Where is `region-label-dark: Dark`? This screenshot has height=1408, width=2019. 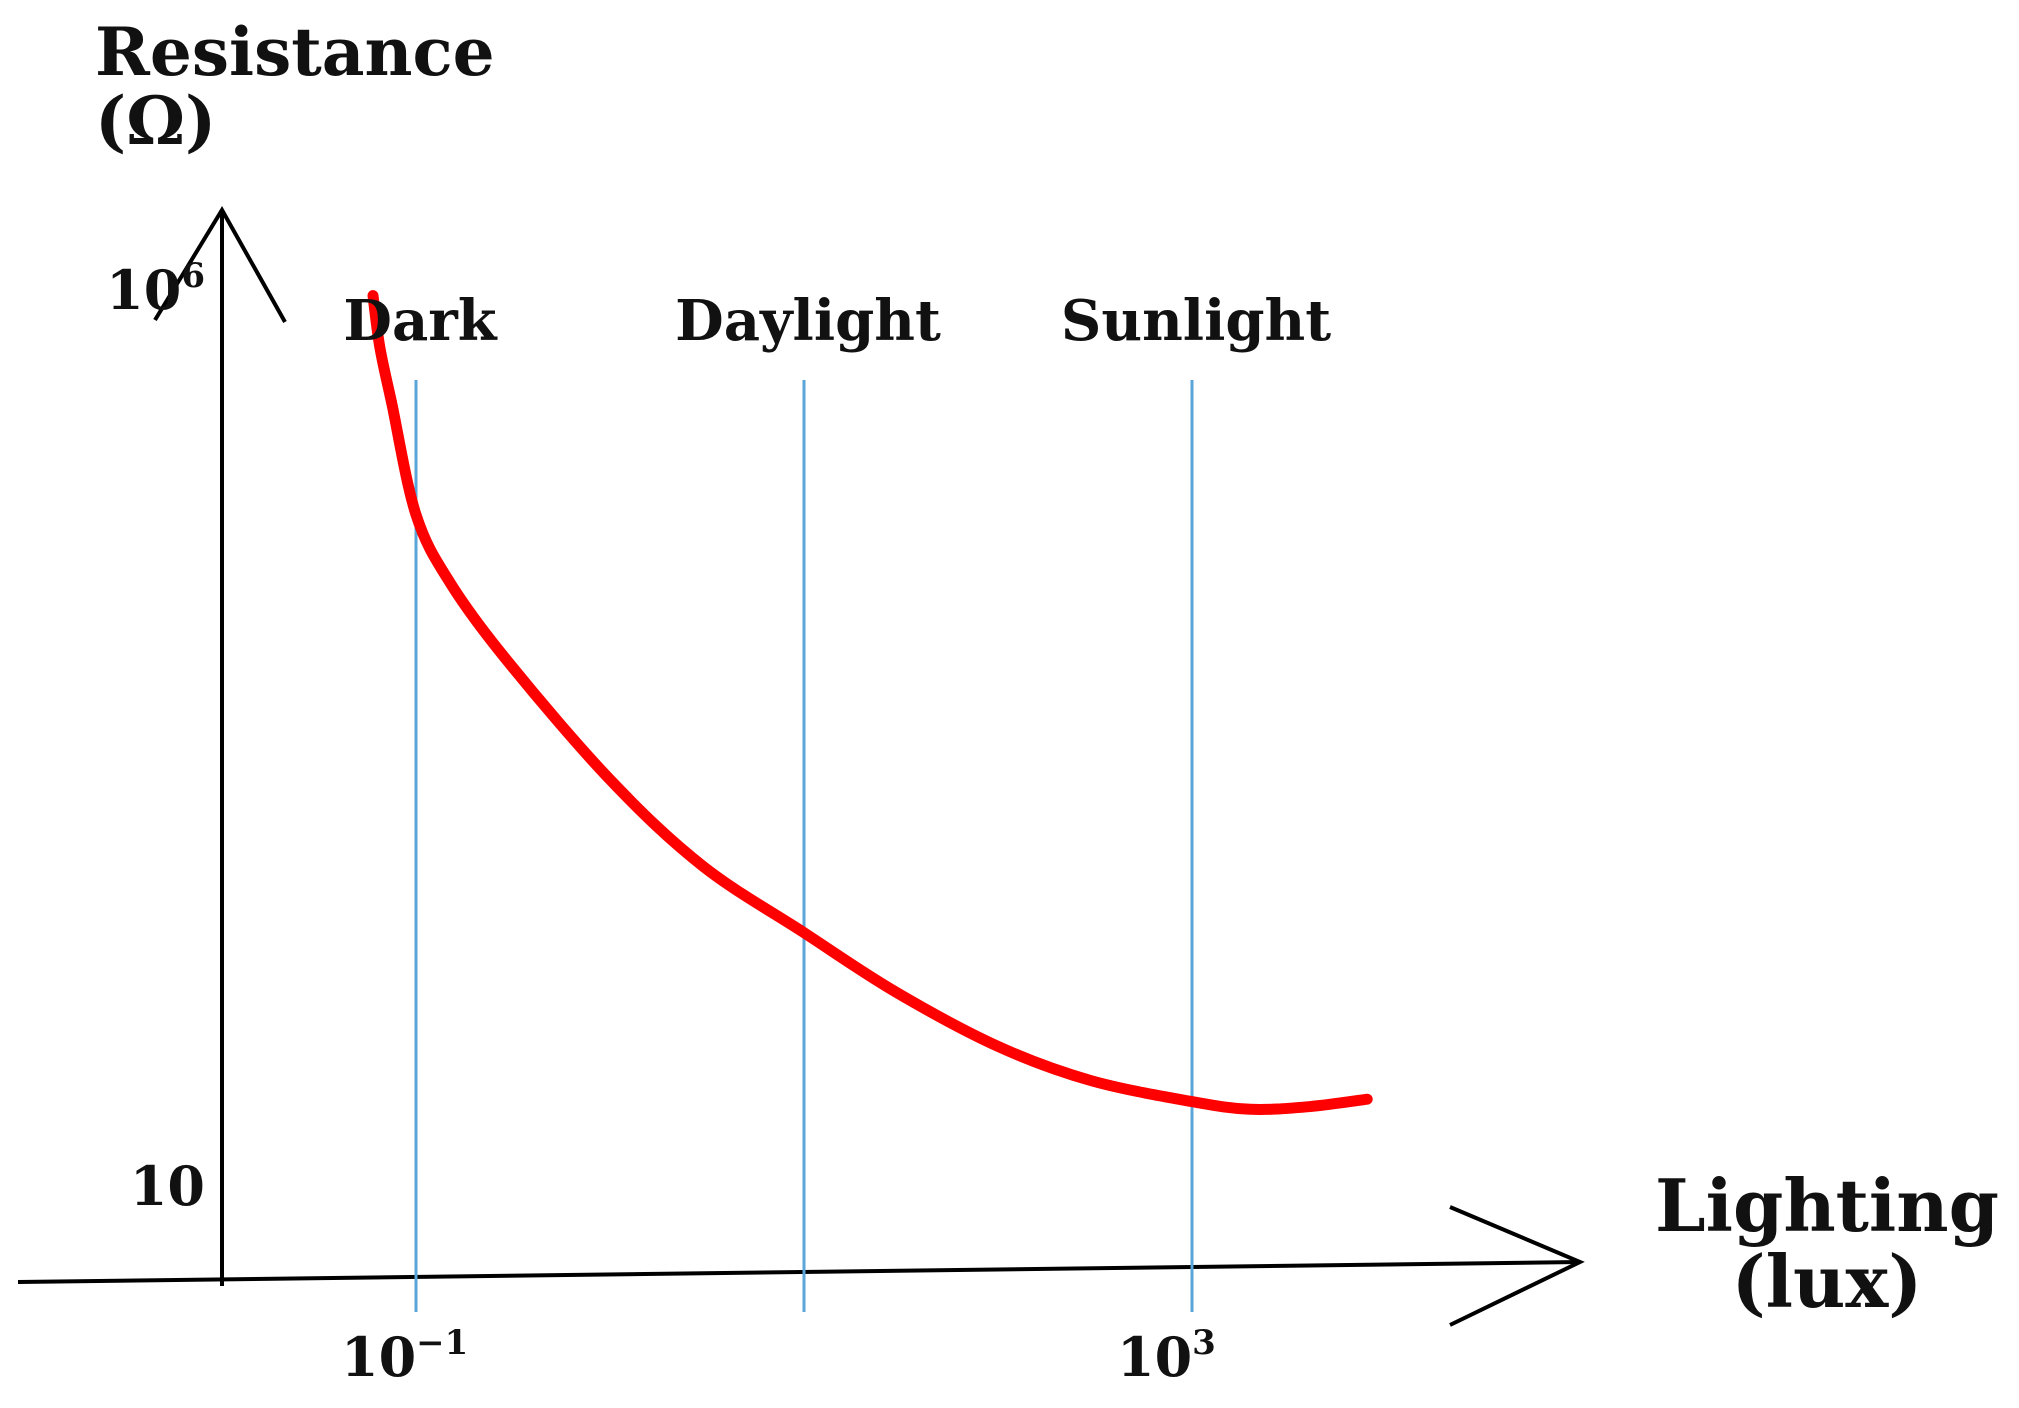
region-label-dark: Dark is located at coordinates (420, 321).